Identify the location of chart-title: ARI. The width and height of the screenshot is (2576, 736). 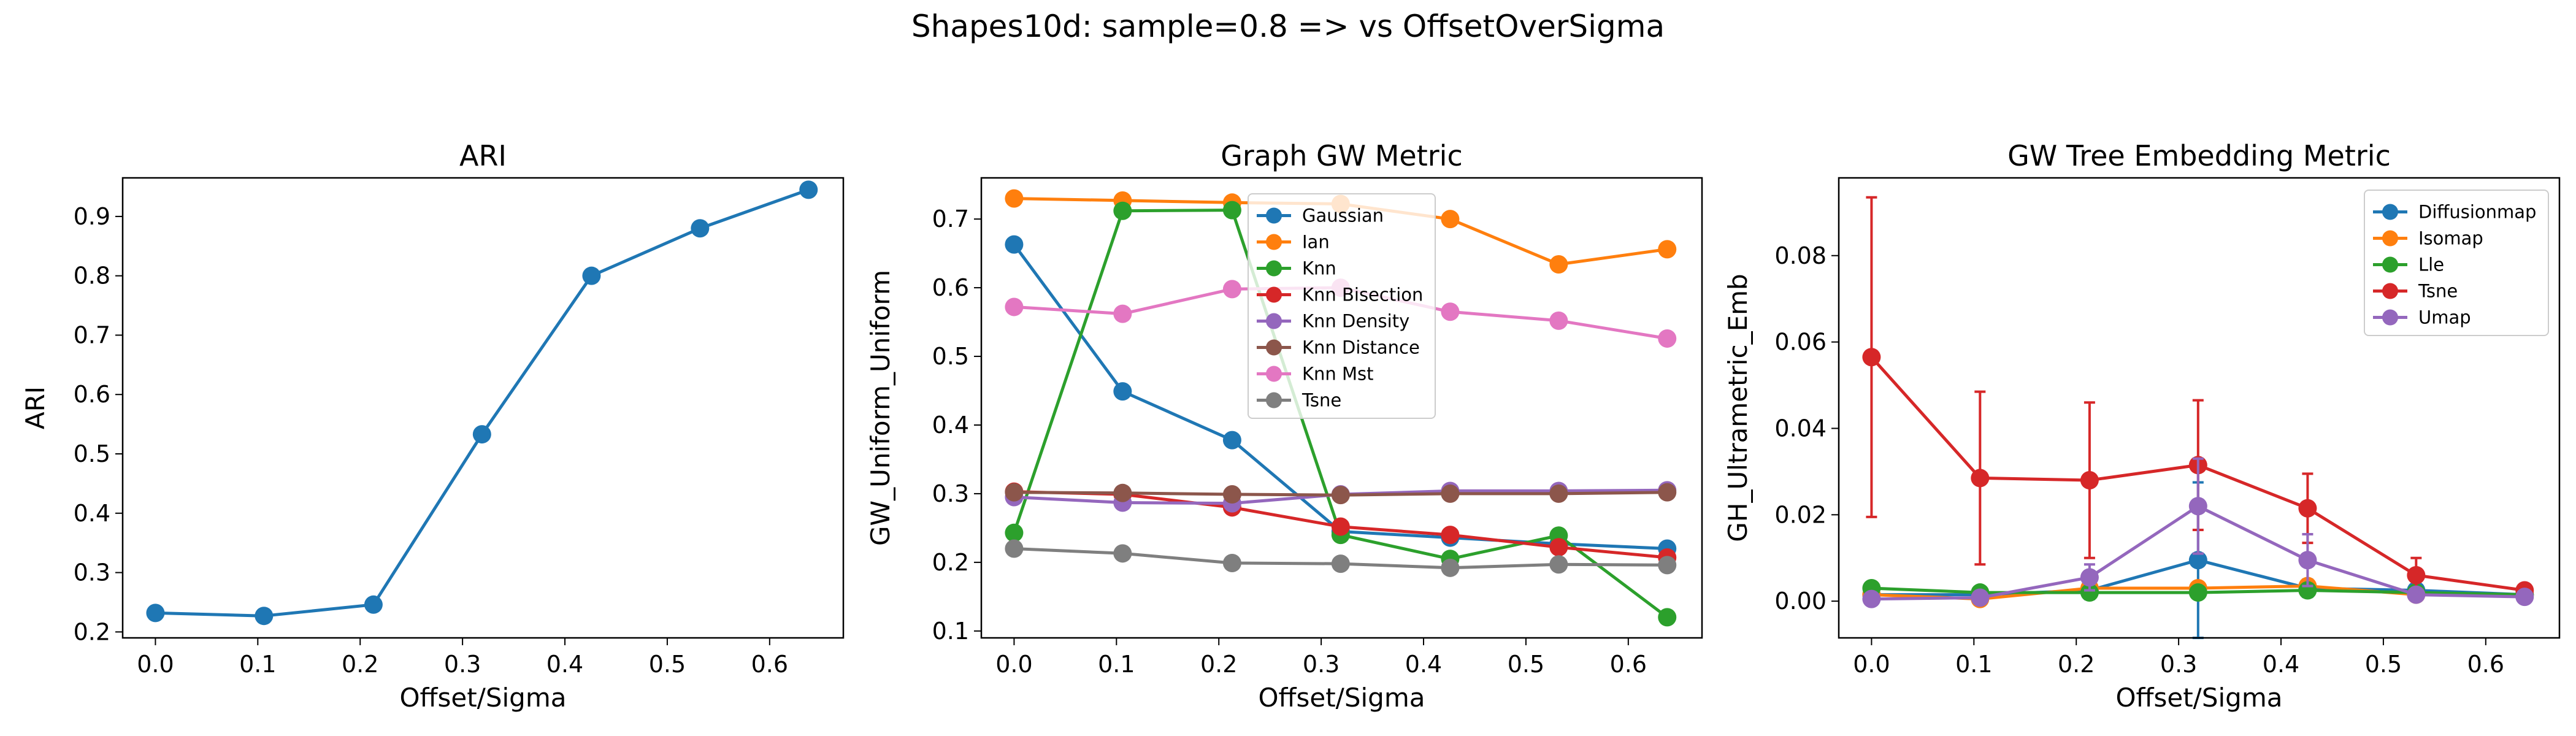
(483, 155).